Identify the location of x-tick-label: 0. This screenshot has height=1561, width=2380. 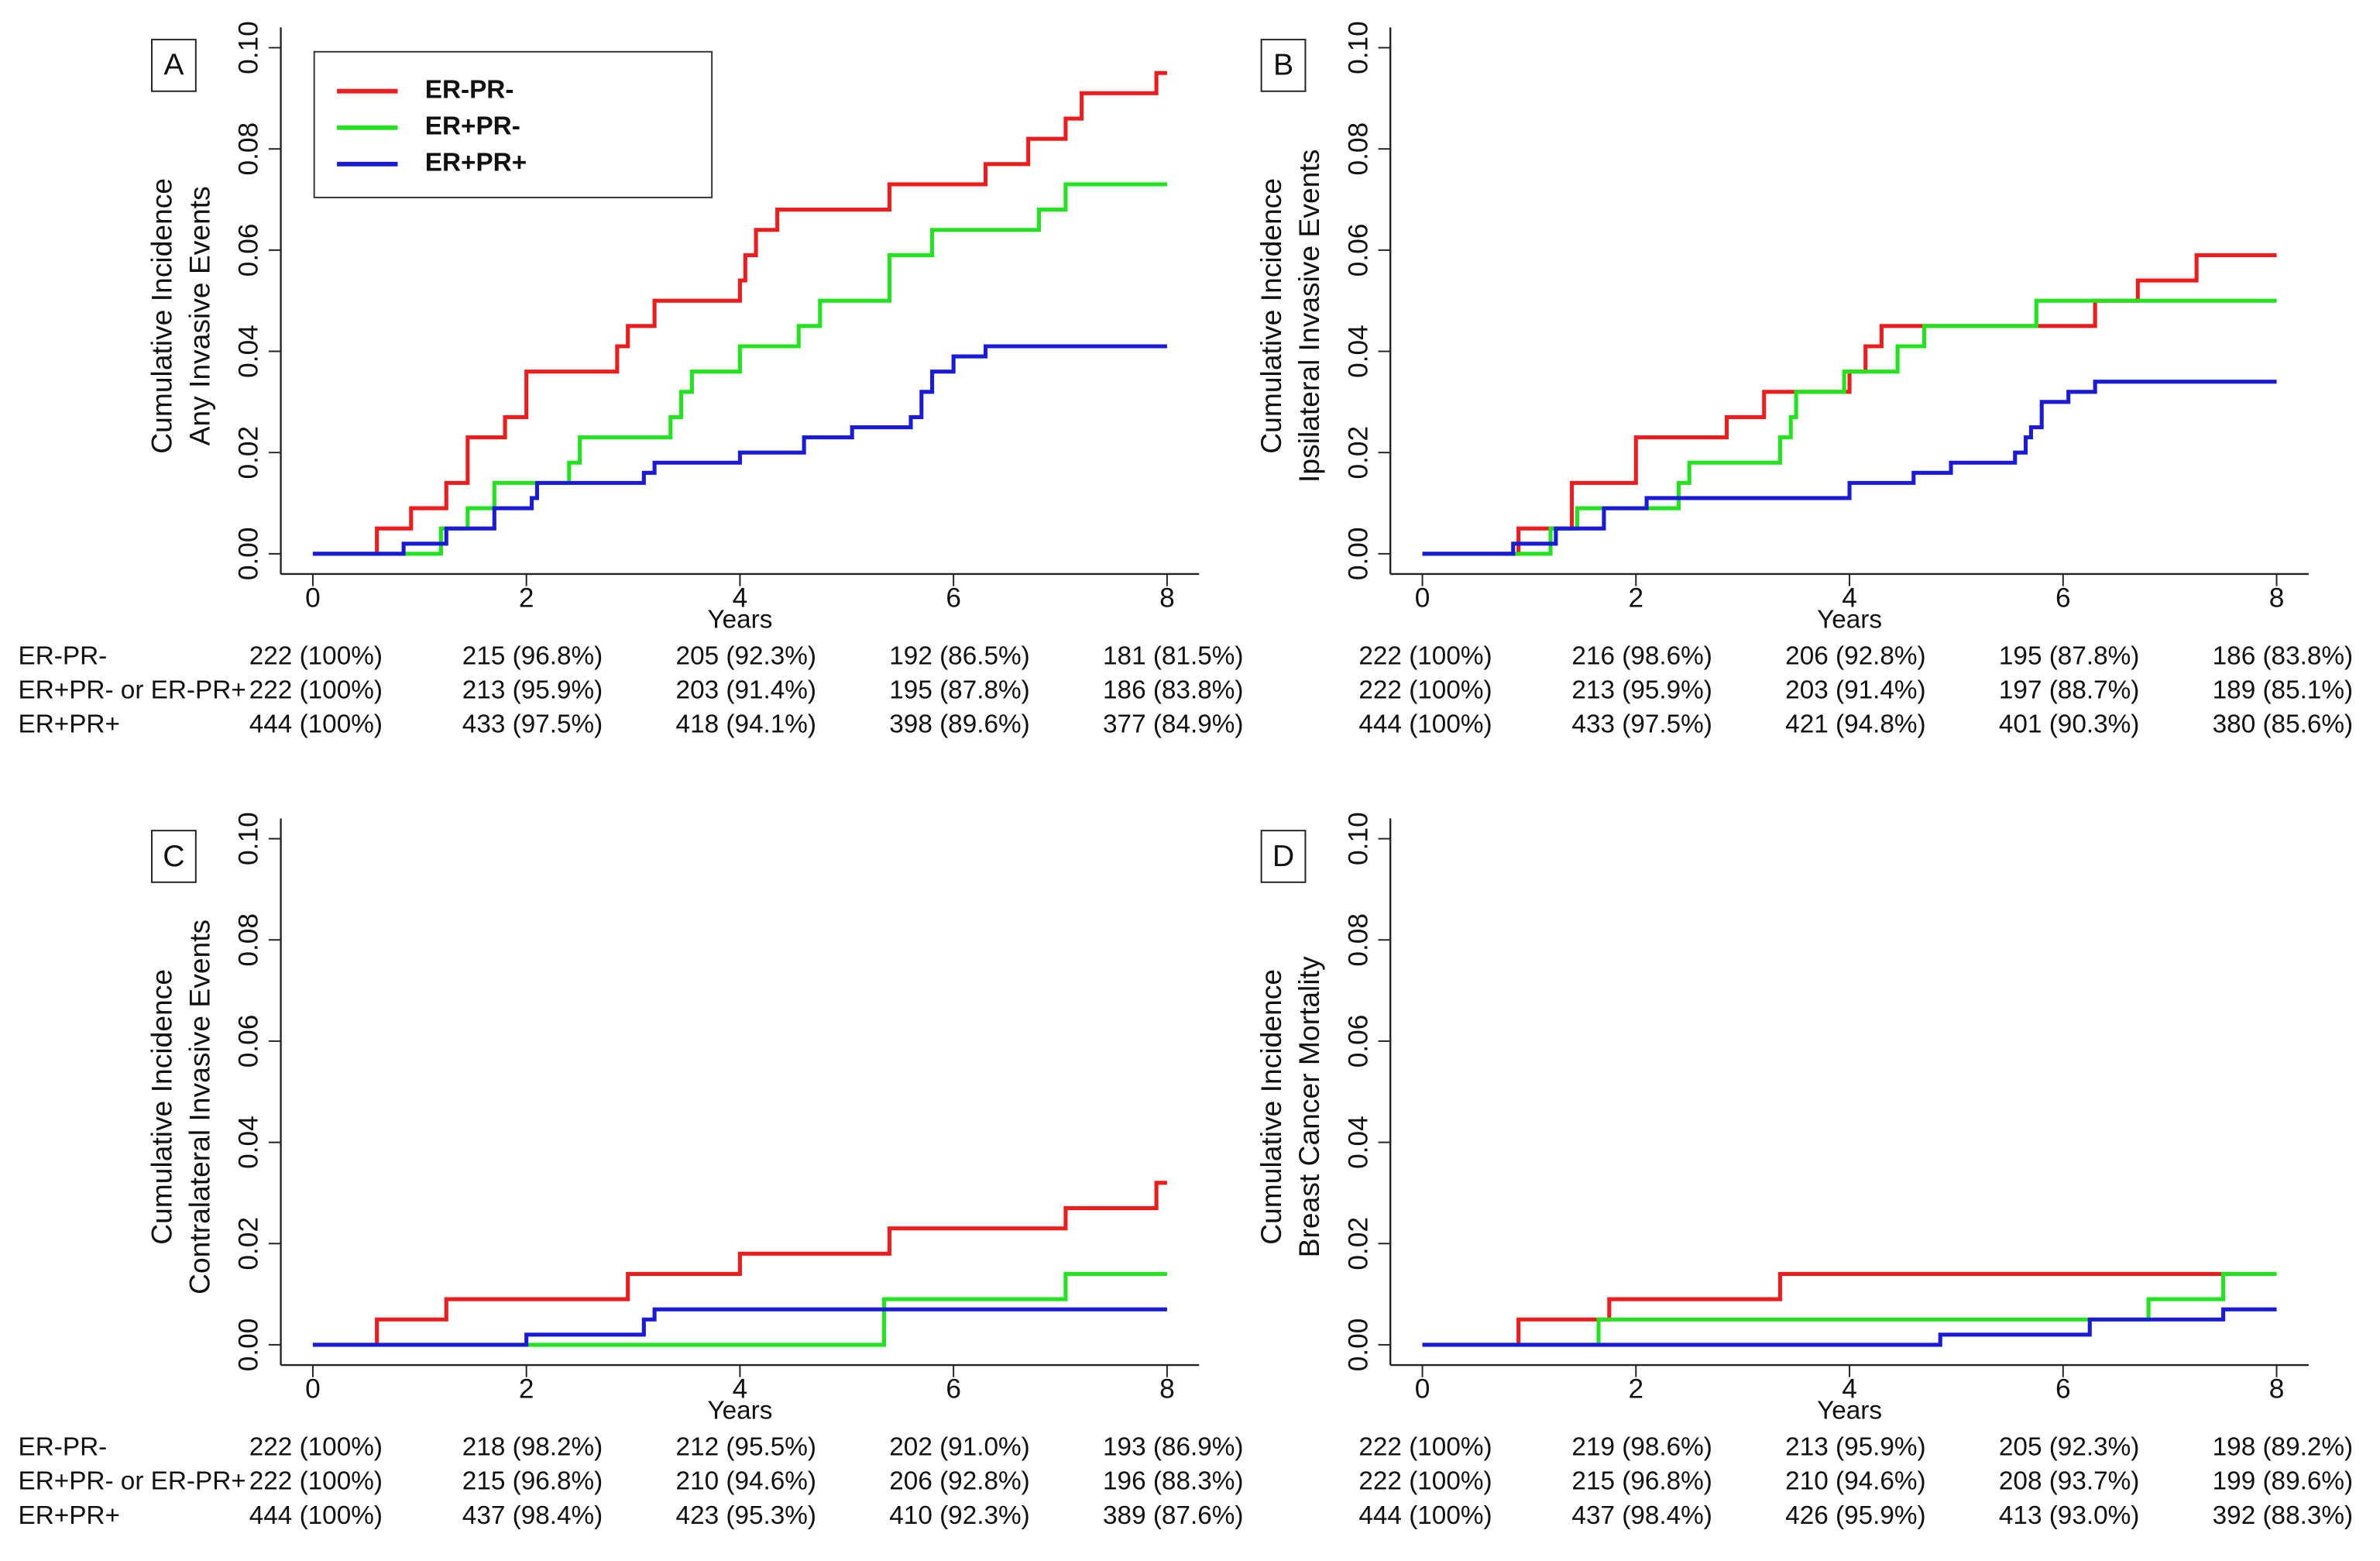
(313, 598).